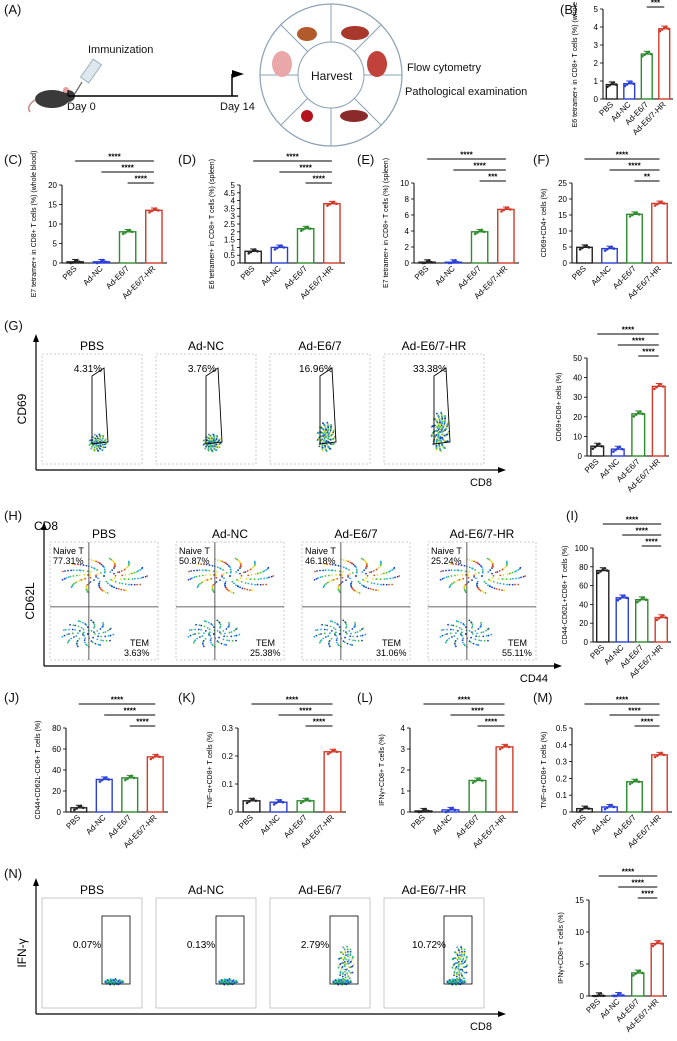 This screenshot has width=677, height=1041. Describe the element at coordinates (92, 275) in the screenshot. I see `x-tick-label: Ad-NC` at that location.